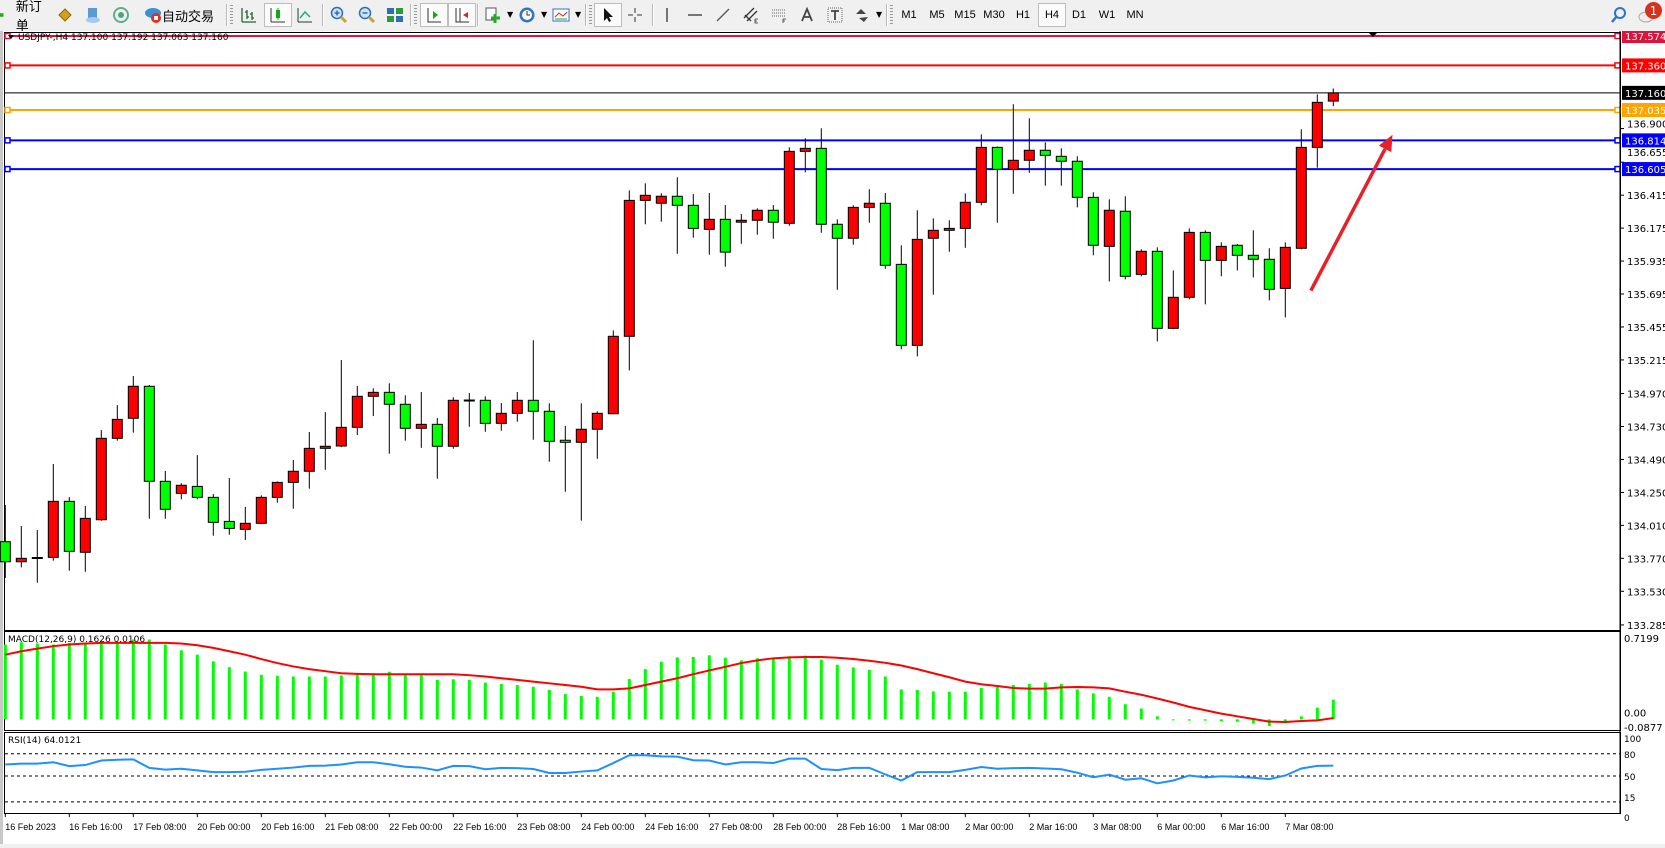 The height and width of the screenshot is (848, 1665). Describe the element at coordinates (1653, 10) in the screenshot. I see `notification-badge: 1` at that location.